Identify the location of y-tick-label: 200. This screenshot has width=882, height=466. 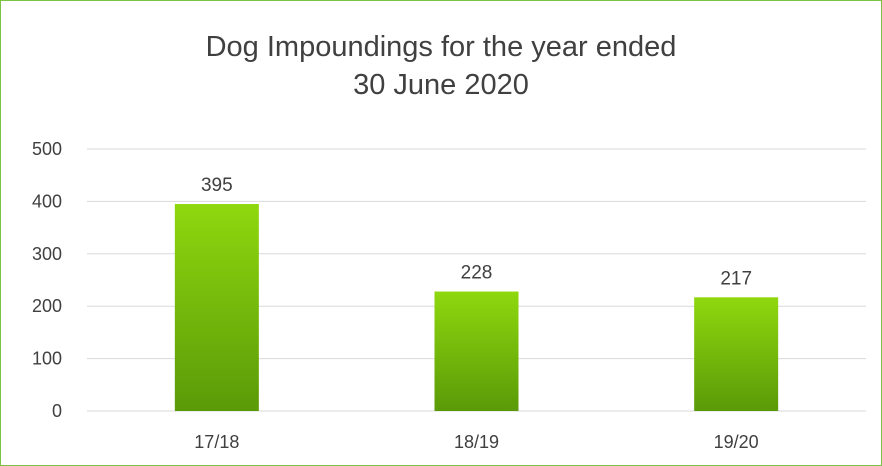
(47, 306).